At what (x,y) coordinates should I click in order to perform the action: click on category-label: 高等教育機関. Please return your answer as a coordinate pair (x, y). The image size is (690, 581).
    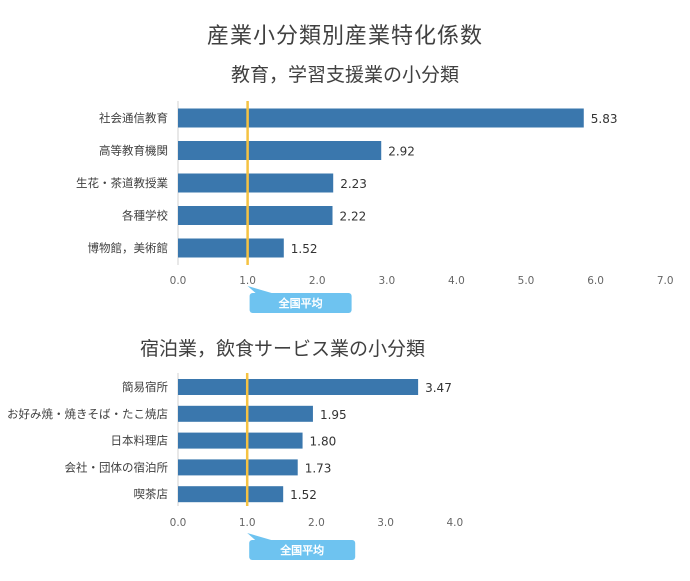
    Looking at the image, I should click on (133, 151).